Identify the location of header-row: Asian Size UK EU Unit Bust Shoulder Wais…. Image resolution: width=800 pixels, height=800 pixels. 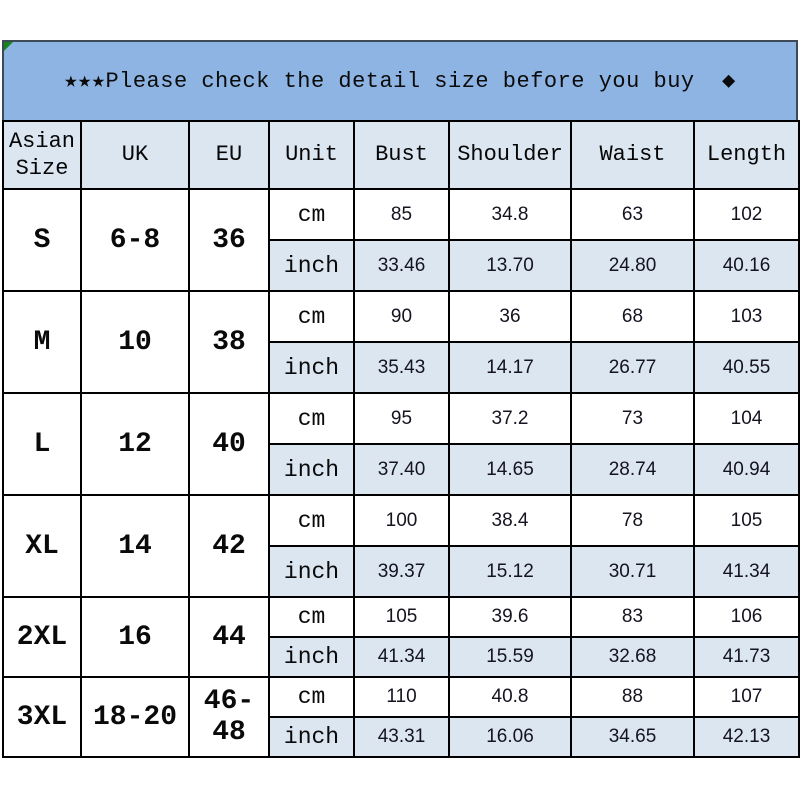
(401, 155).